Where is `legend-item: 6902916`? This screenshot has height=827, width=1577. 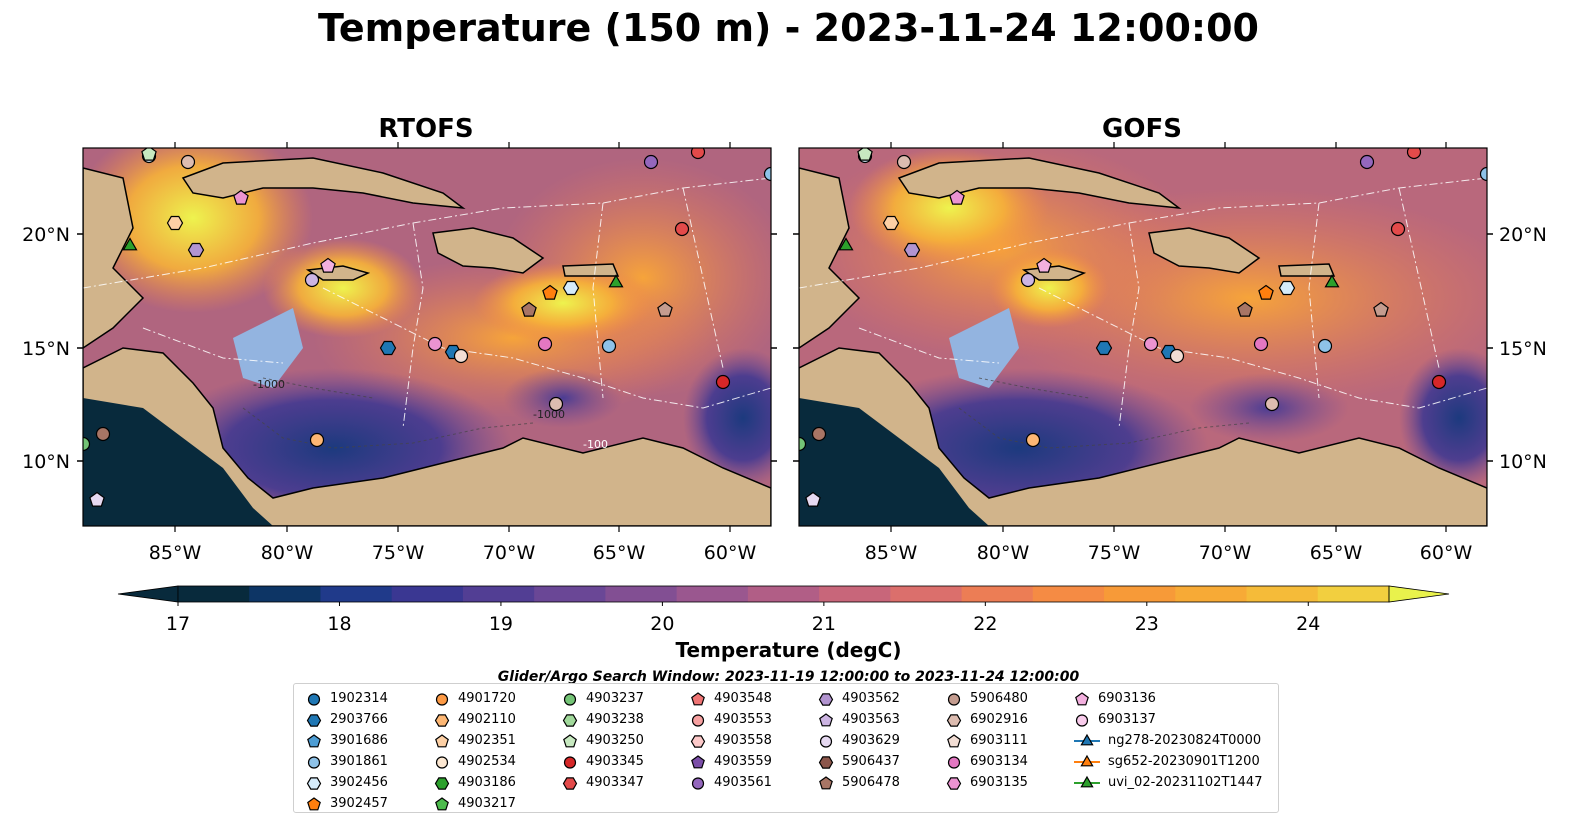 legend-item: 6902916 is located at coordinates (987, 719).